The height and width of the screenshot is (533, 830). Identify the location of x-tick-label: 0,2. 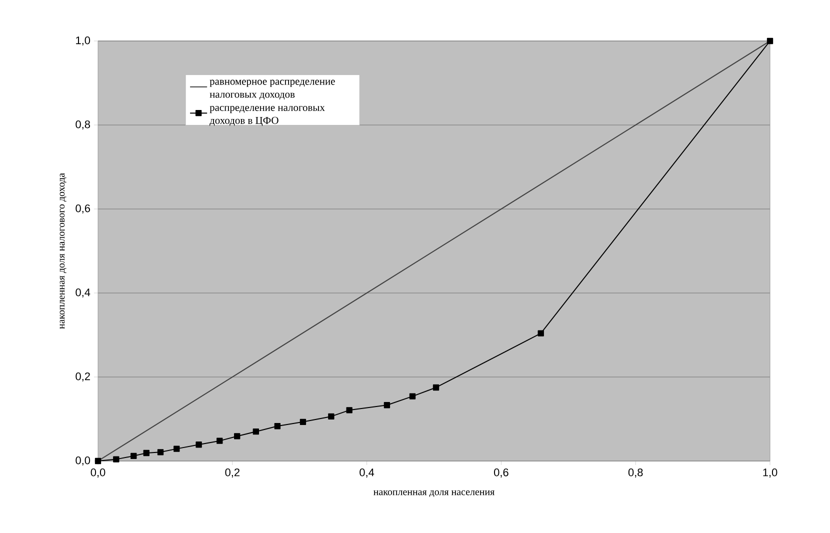
(232, 473).